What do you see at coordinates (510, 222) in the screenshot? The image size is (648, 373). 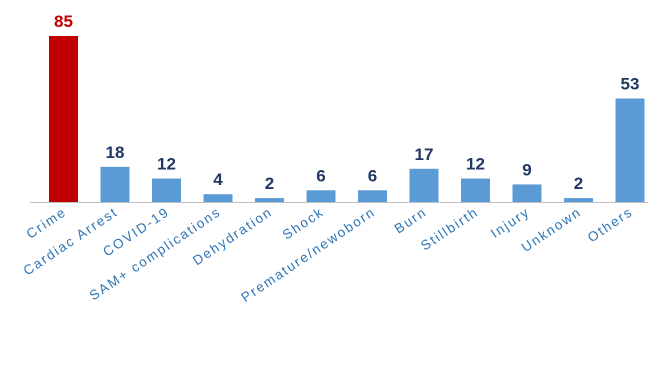 I see `category-label: Injury` at bounding box center [510, 222].